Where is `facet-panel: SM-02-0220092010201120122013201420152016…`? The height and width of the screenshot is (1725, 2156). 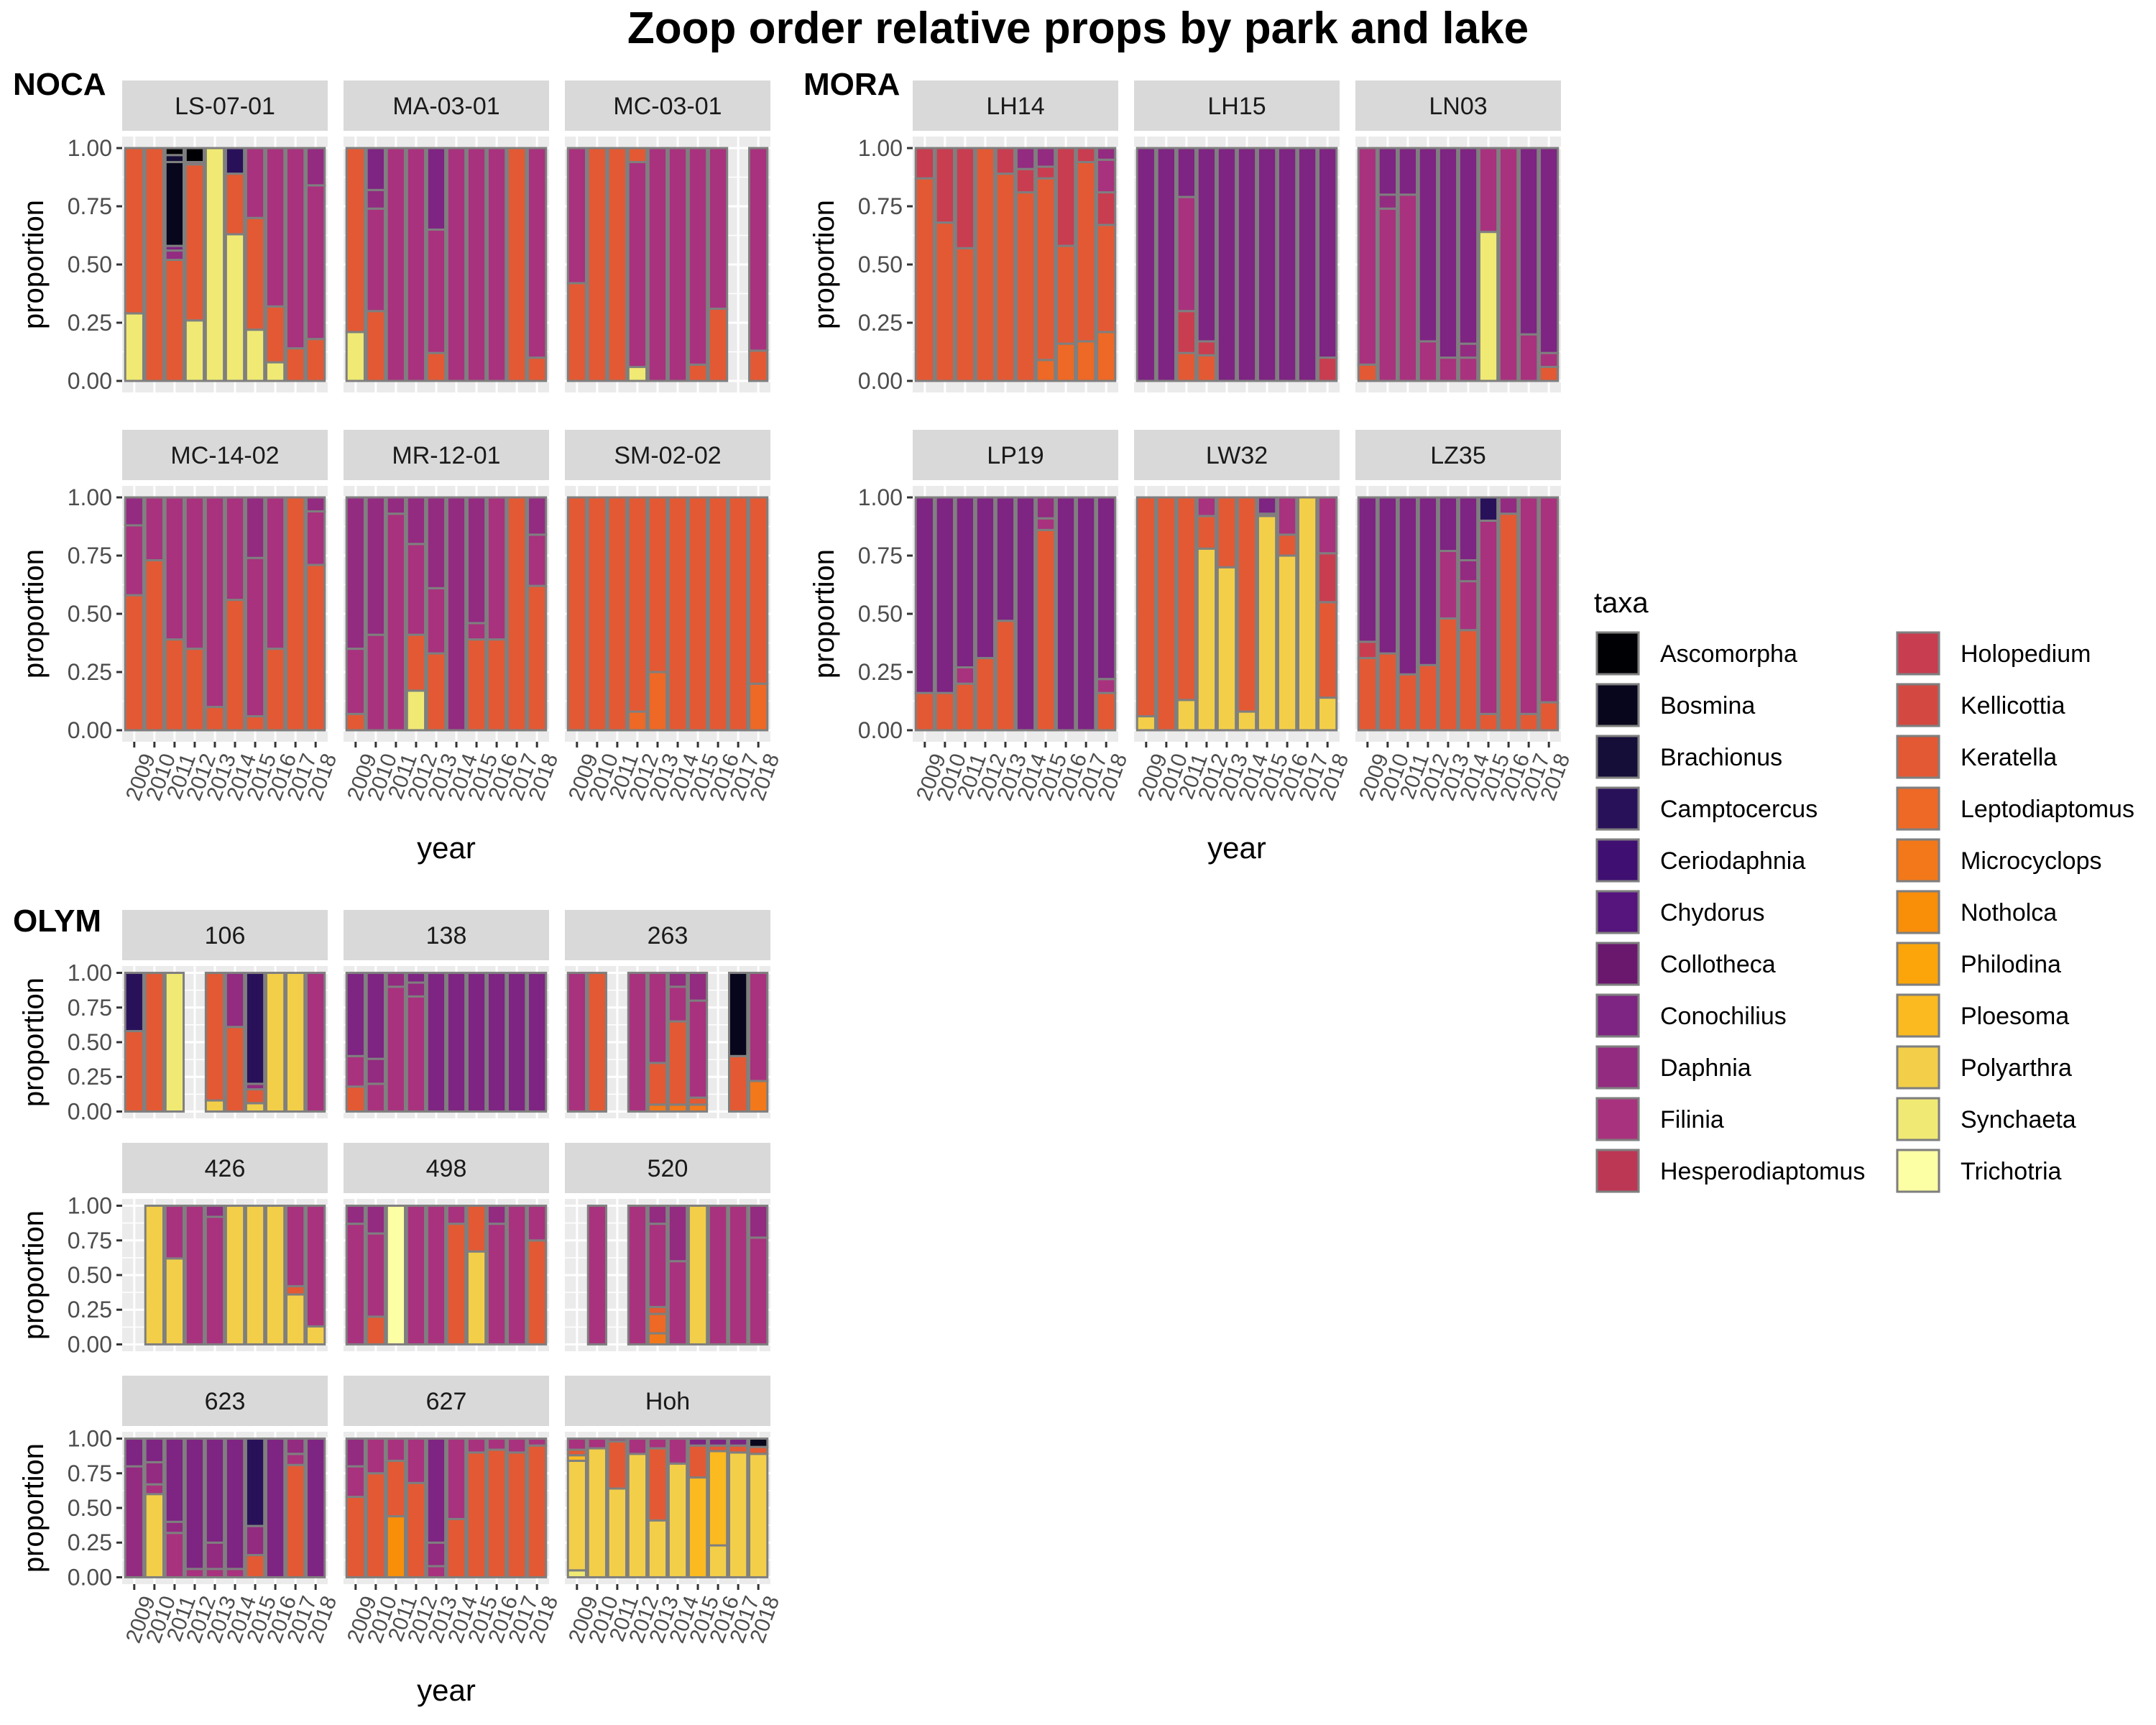
facet-panel: SM-02-0220092010201120122013201420152016… is located at coordinates (674, 617).